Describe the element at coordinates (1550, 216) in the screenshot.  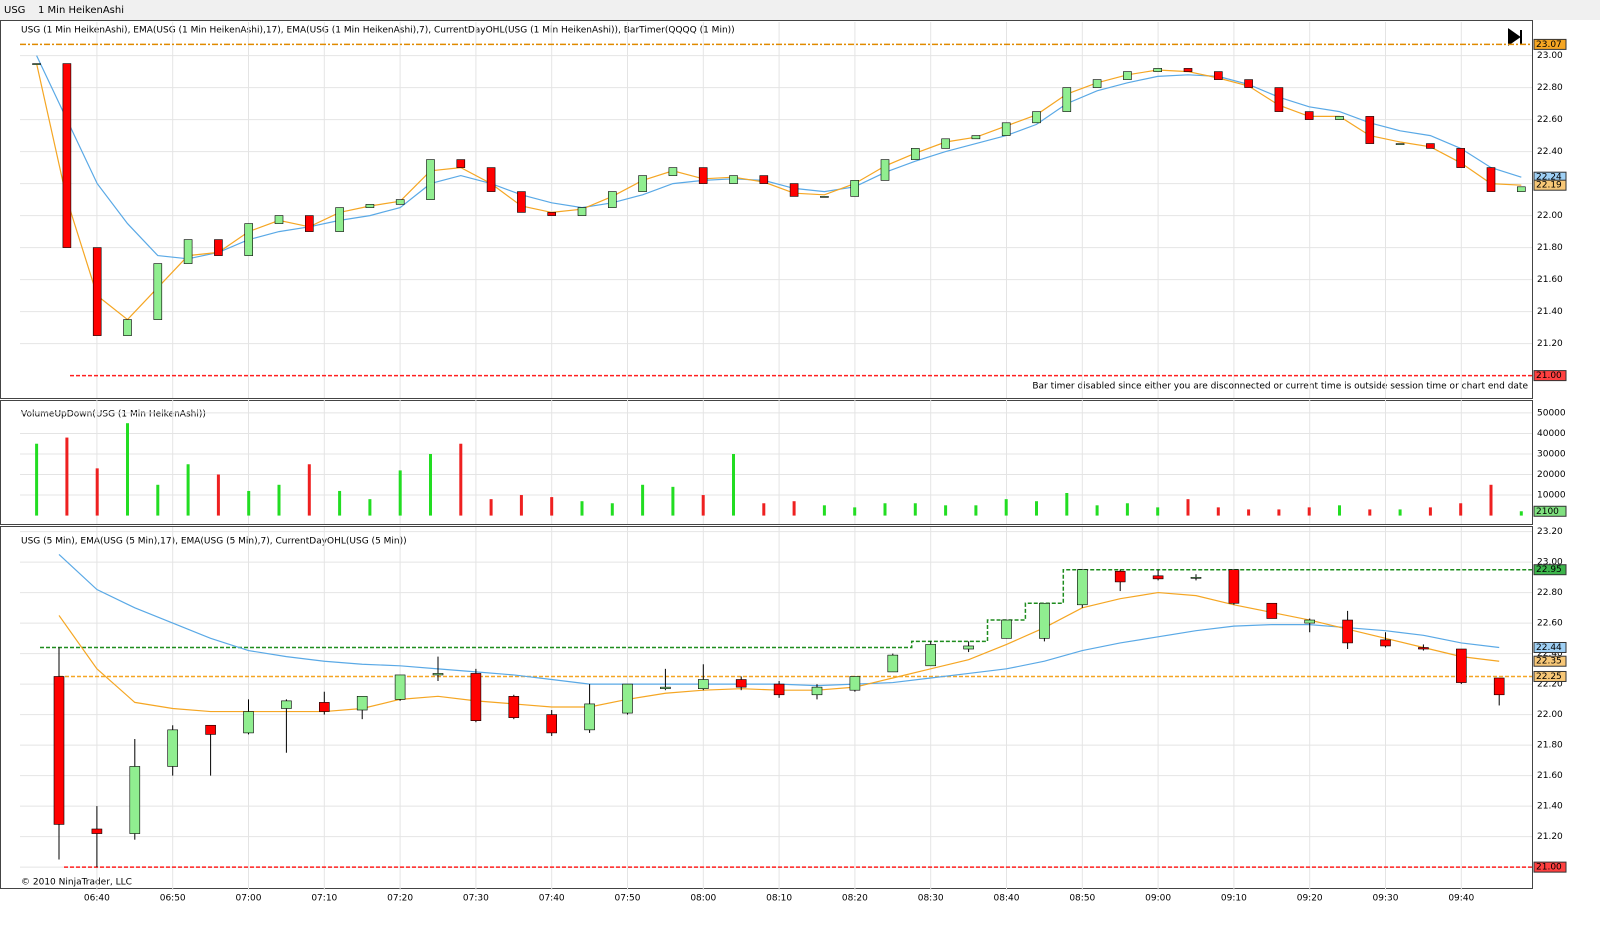
I see `y-tick-label: 22.00` at that location.